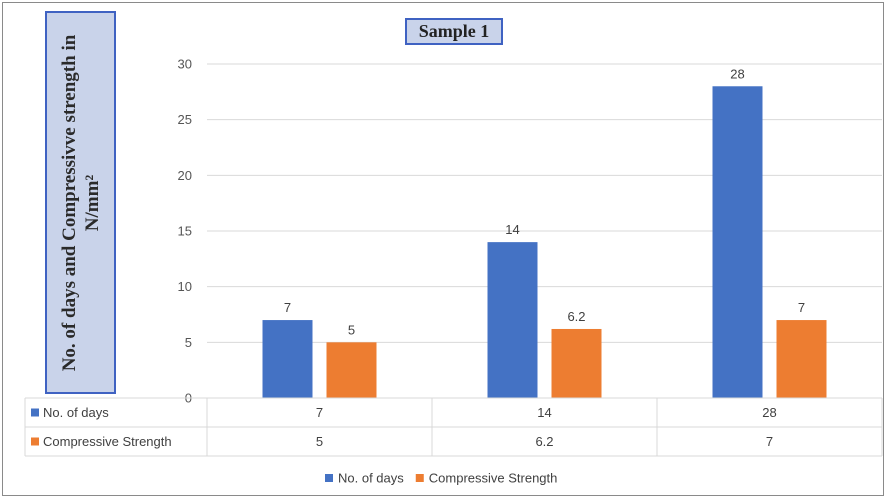 The height and width of the screenshot is (500, 888). Describe the element at coordinates (107, 441) in the screenshot. I see `table-row-label: Compressive Strength` at that location.